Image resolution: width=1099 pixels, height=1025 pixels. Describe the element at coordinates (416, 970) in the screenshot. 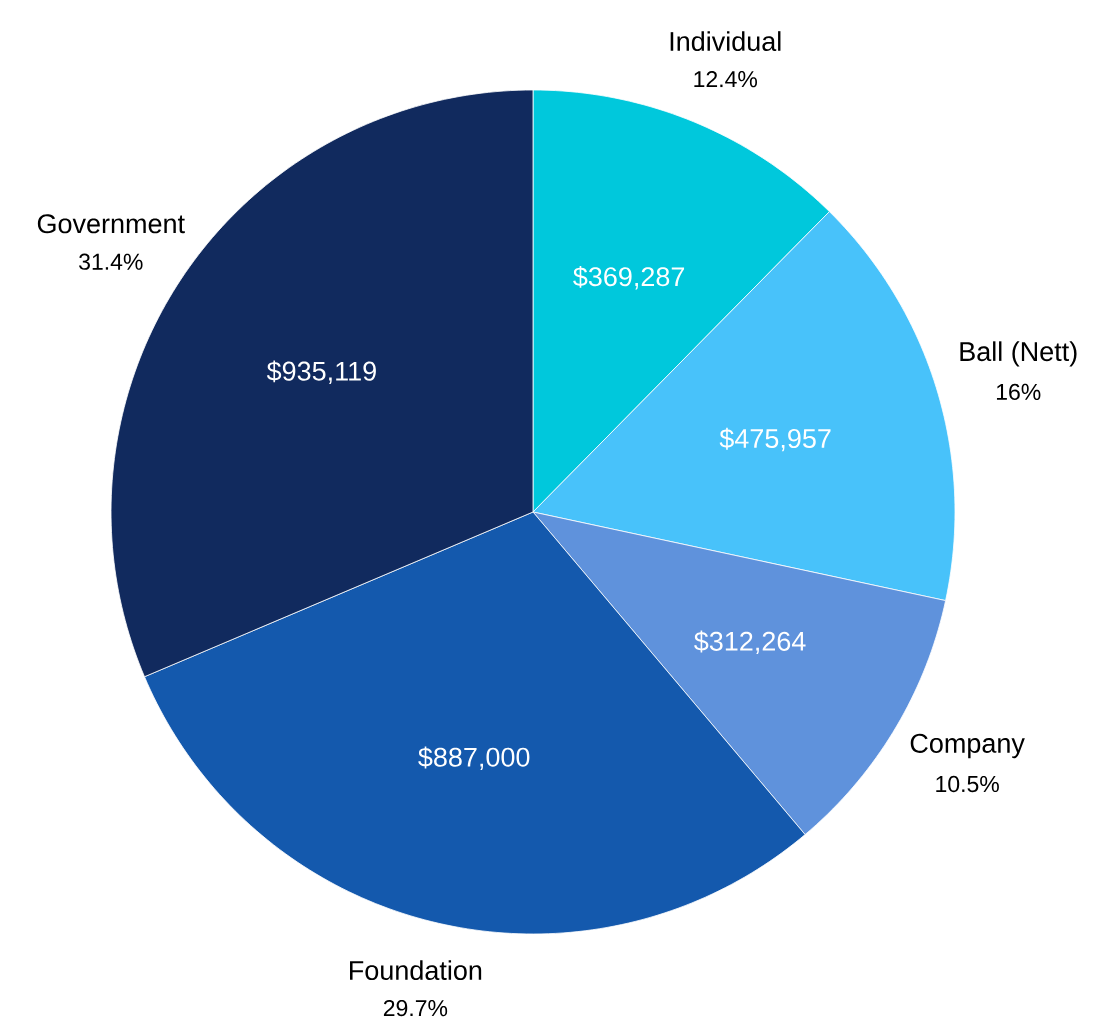

I see `slice-label: Foundation` at that location.